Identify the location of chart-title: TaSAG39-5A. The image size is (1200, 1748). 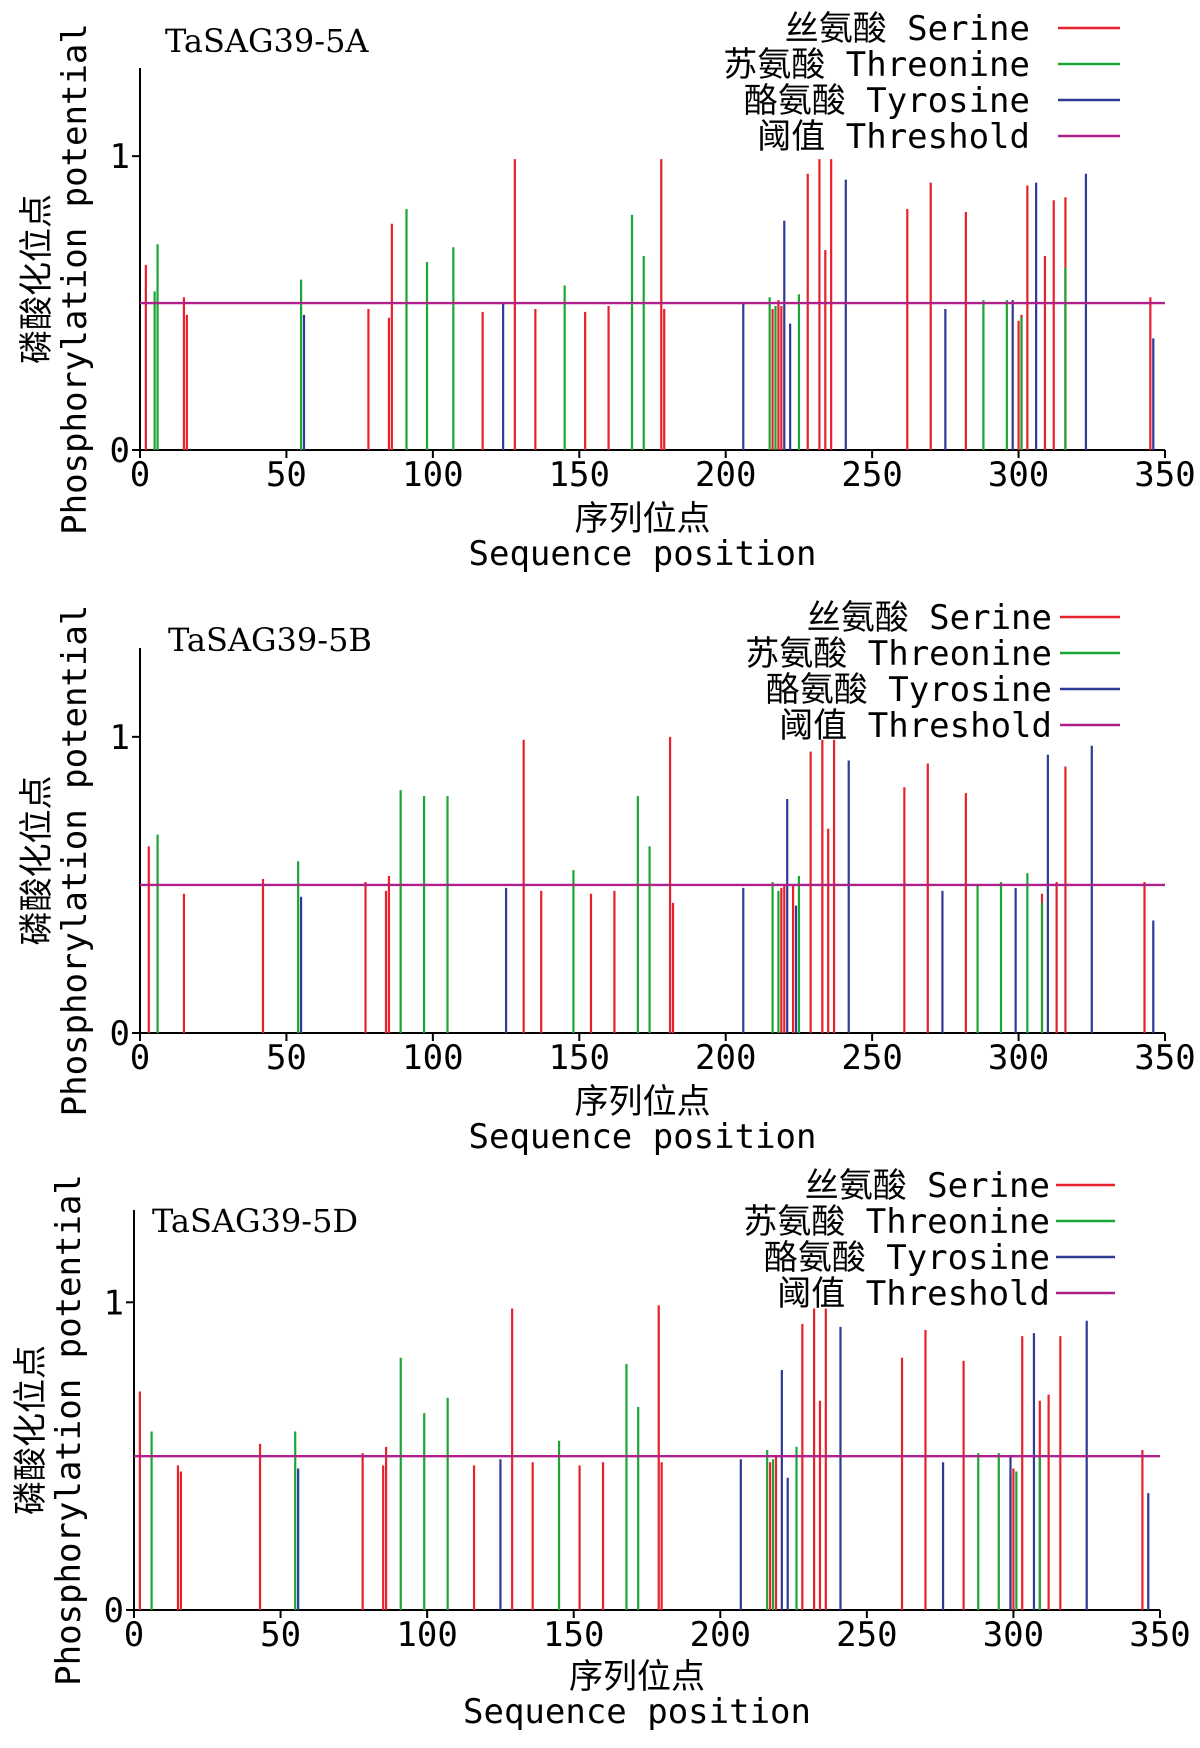
(267, 41).